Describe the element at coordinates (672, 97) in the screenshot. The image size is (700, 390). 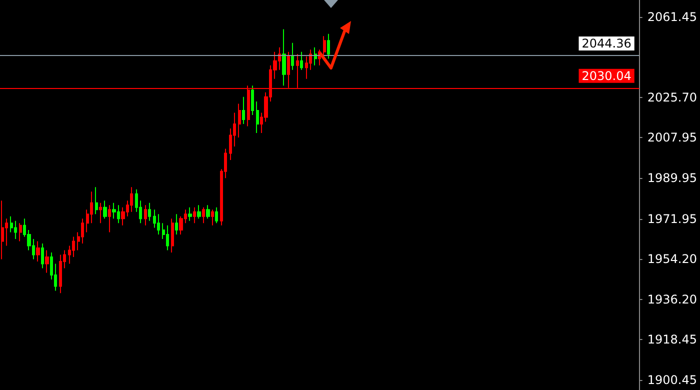
I see `y-tick-label: 2025.70` at that location.